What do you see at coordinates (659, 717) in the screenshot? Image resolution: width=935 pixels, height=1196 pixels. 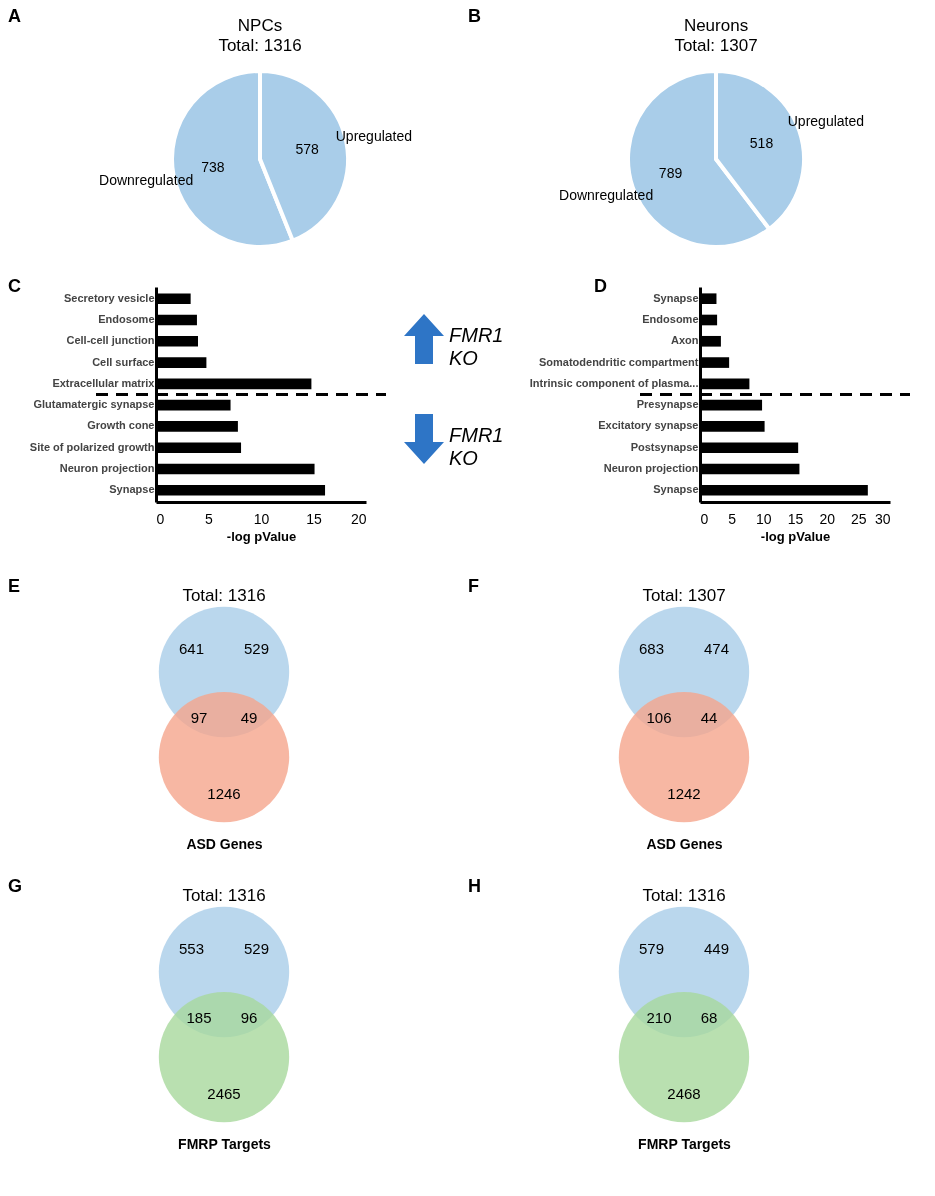 I see `text: 106` at bounding box center [659, 717].